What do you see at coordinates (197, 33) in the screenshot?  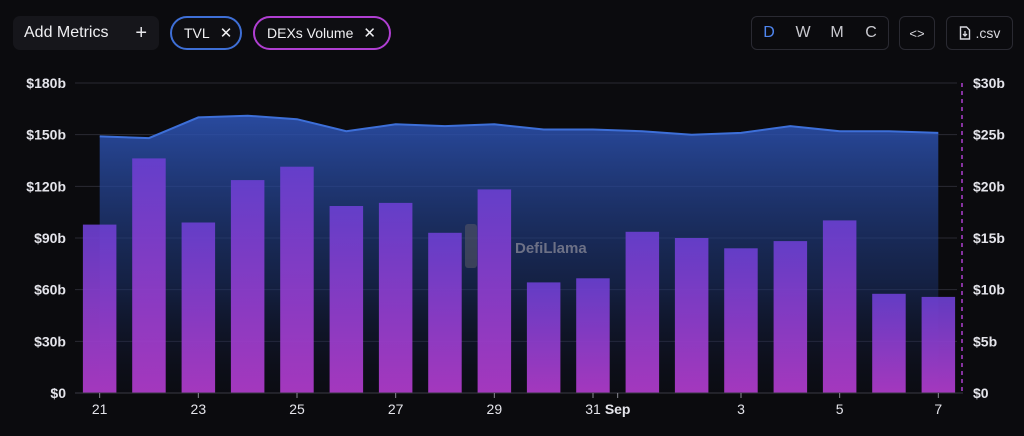 I see `metric-chip-tvl-label: TVL` at bounding box center [197, 33].